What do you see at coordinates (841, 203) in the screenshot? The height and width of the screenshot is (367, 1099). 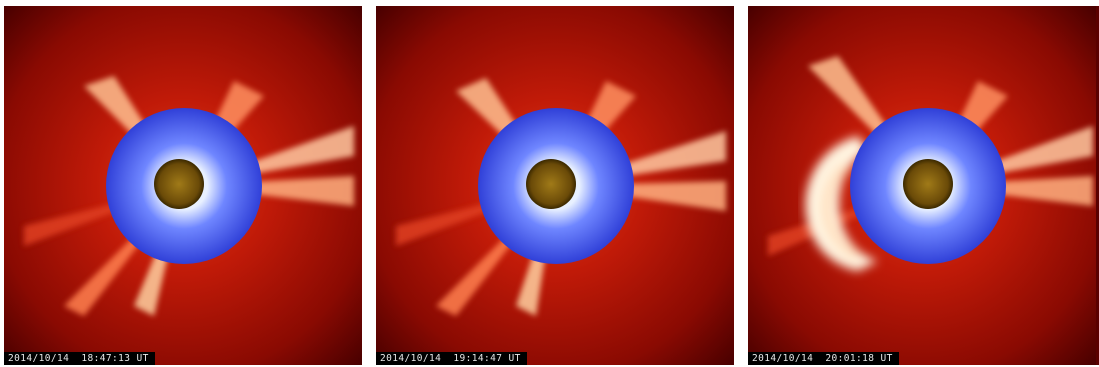 I see `coronal-mass-ejection` at bounding box center [841, 203].